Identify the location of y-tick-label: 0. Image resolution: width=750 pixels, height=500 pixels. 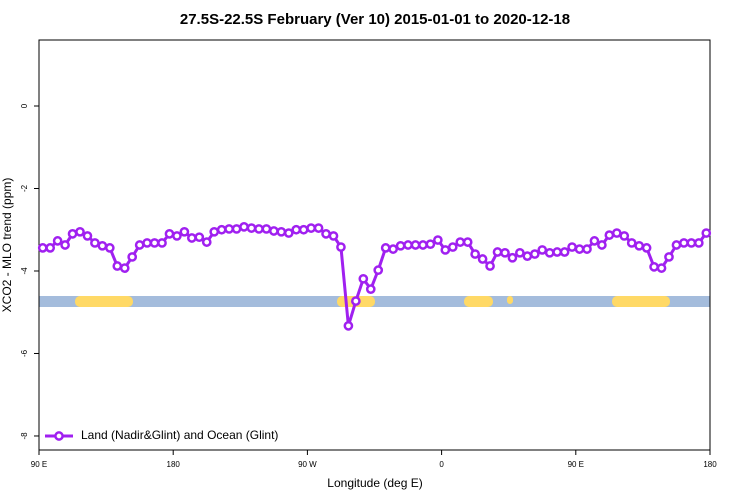
(24, 105).